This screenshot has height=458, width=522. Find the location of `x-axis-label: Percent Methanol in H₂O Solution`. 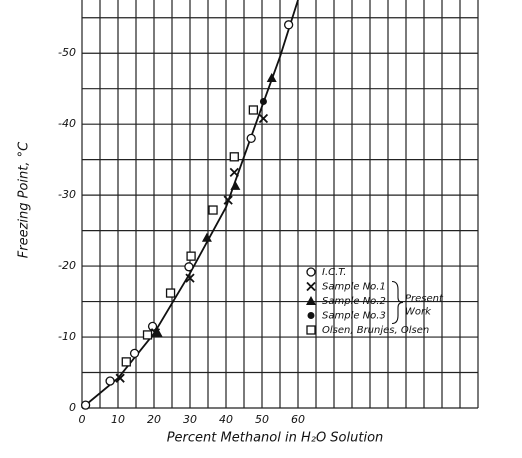

x-axis-label: Percent Methanol in H₂O Solution is located at coordinates (275, 438).